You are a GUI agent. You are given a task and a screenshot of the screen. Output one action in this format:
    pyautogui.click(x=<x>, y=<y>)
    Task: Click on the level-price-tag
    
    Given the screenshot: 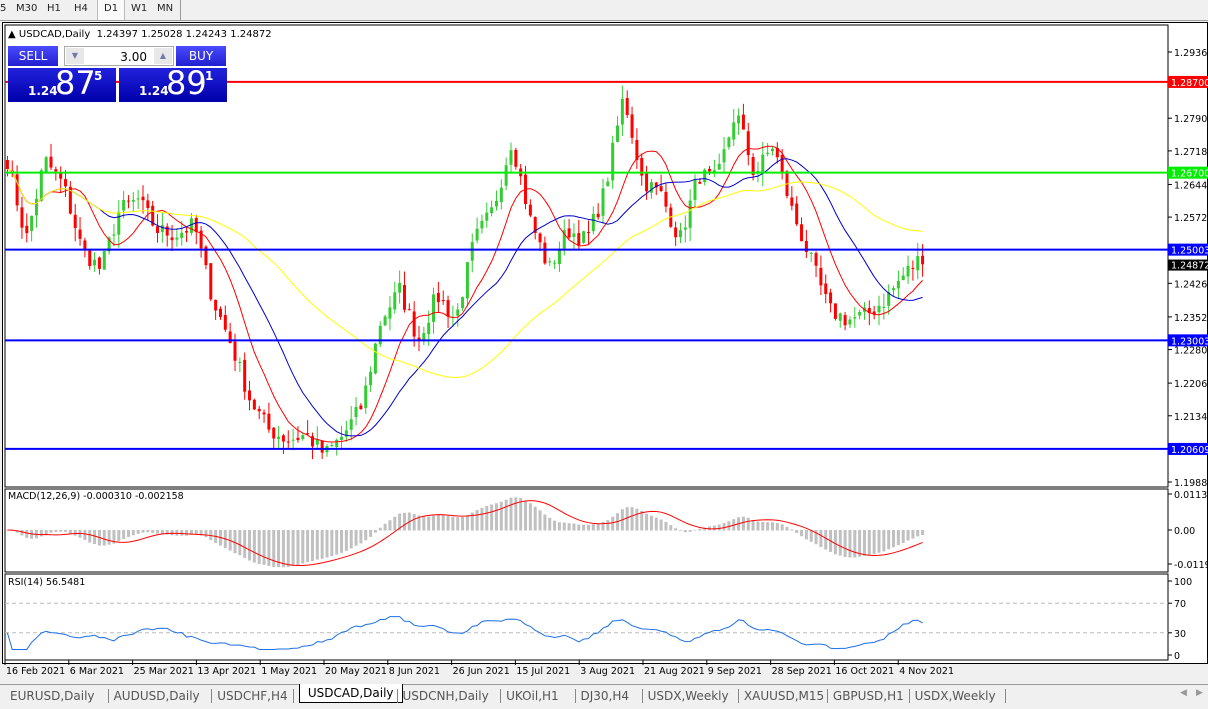 What is the action you would take?
    pyautogui.click(x=1188, y=172)
    